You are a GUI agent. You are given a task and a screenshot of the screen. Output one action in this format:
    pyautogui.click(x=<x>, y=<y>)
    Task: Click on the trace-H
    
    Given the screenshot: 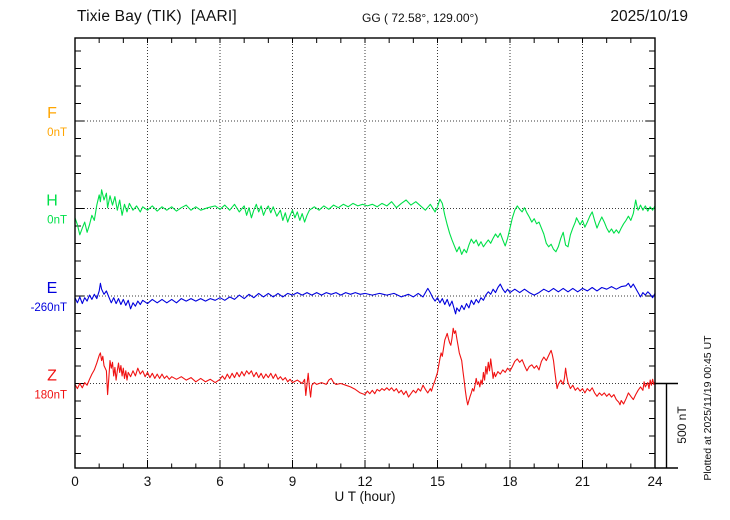 What is the action you would take?
    pyautogui.click(x=365, y=222)
    